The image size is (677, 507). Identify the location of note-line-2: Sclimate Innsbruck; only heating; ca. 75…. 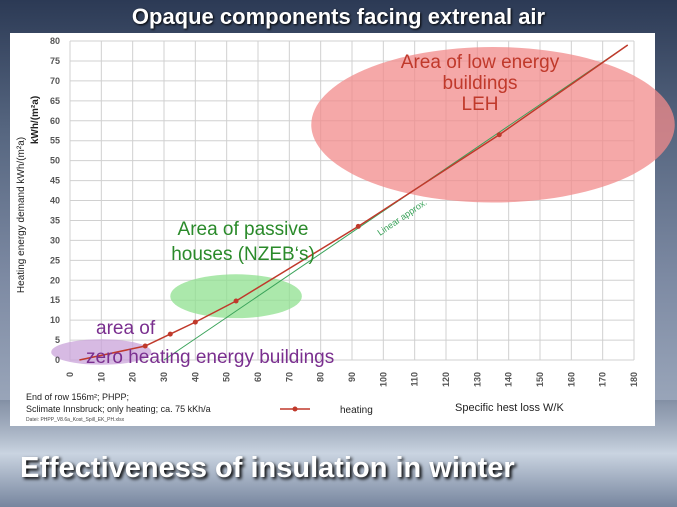
(118, 409).